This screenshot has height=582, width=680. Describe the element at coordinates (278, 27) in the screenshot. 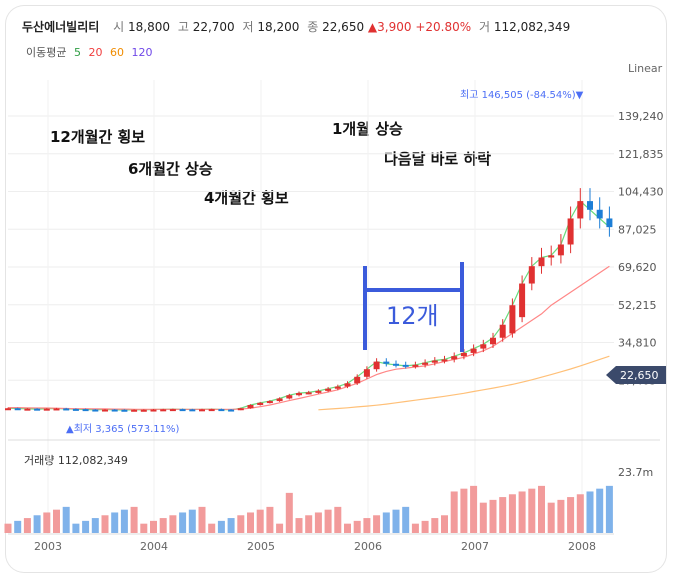

I see `low-price: 18,200` at that location.